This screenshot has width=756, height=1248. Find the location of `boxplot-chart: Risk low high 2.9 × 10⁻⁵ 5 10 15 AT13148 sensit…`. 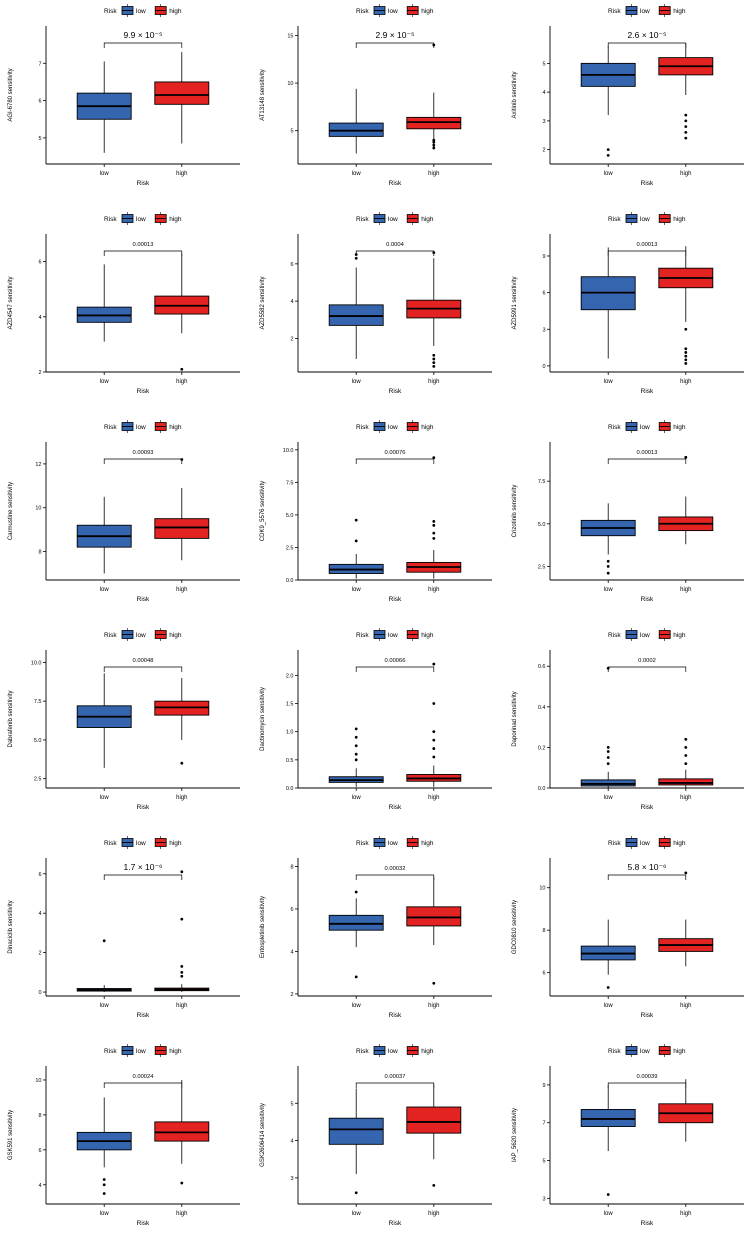

boxplot-chart: Risk low high 2.9 × 10⁻⁵ 5 10 15 AT13148 sensit… is located at coordinates (376, 95).